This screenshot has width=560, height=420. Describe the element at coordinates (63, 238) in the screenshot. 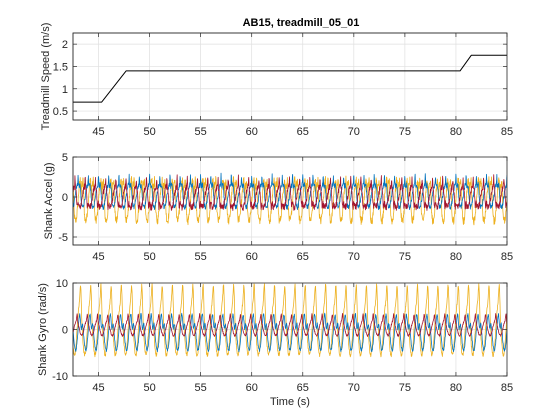

I see `ytick-label: -5` at that location.